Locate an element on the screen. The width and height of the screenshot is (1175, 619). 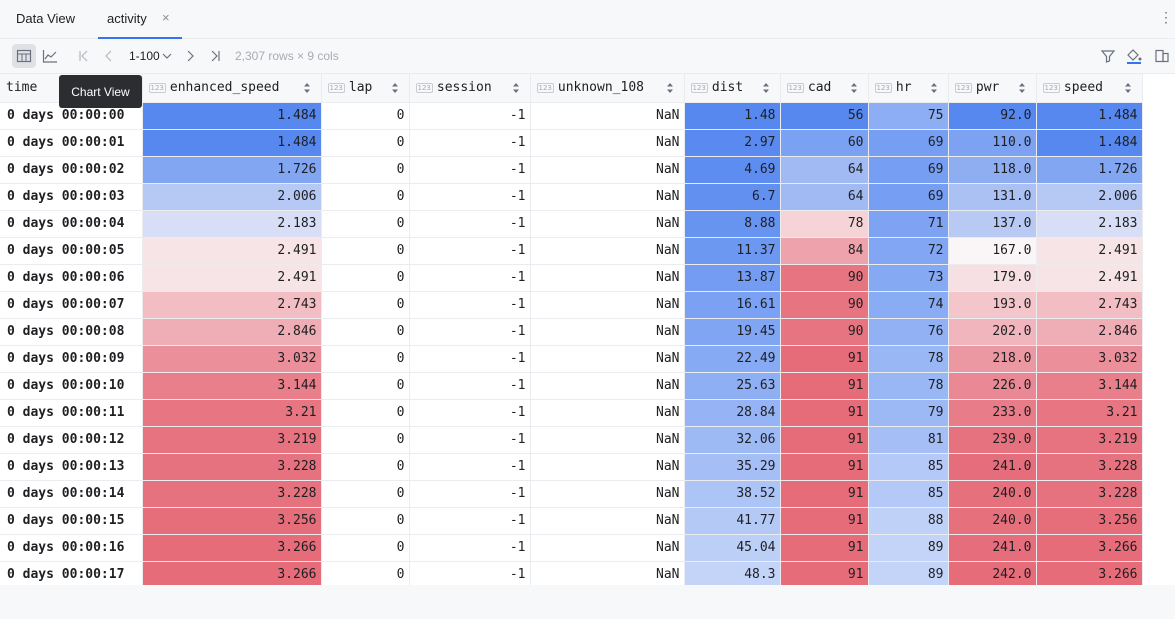
close-icon: × is located at coordinates (166, 17).